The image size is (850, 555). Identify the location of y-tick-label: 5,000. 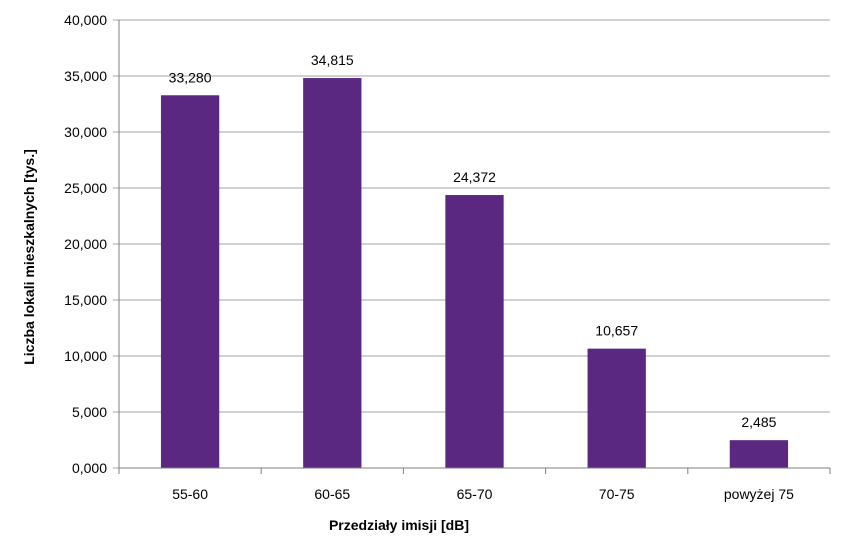
(89, 412).